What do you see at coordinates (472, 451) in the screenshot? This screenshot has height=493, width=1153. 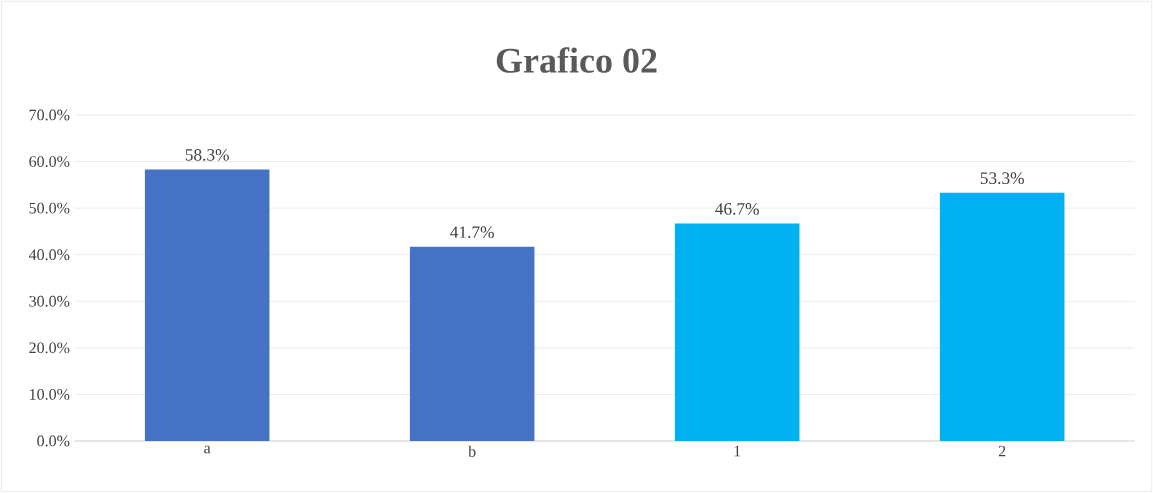 I see `x-tick-label: b` at bounding box center [472, 451].